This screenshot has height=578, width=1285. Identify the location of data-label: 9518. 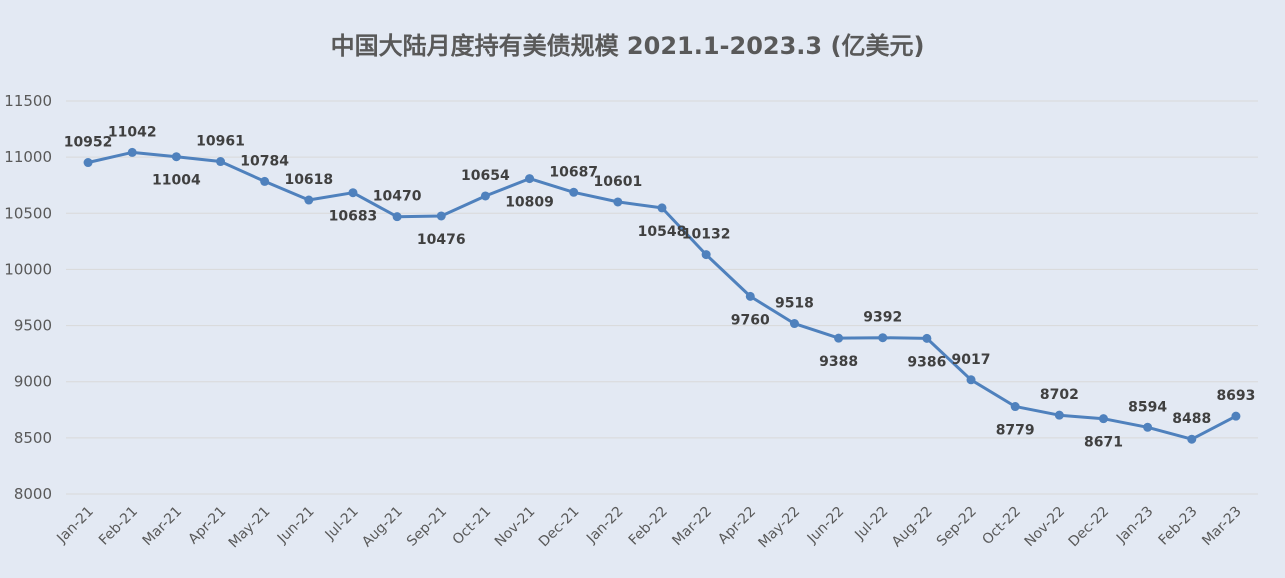
(794, 304).